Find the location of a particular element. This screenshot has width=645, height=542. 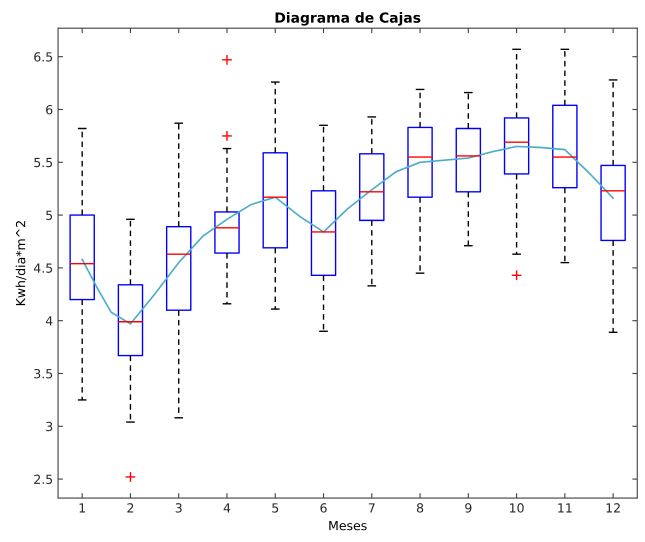

x-tick-label: 8 is located at coordinates (420, 508).